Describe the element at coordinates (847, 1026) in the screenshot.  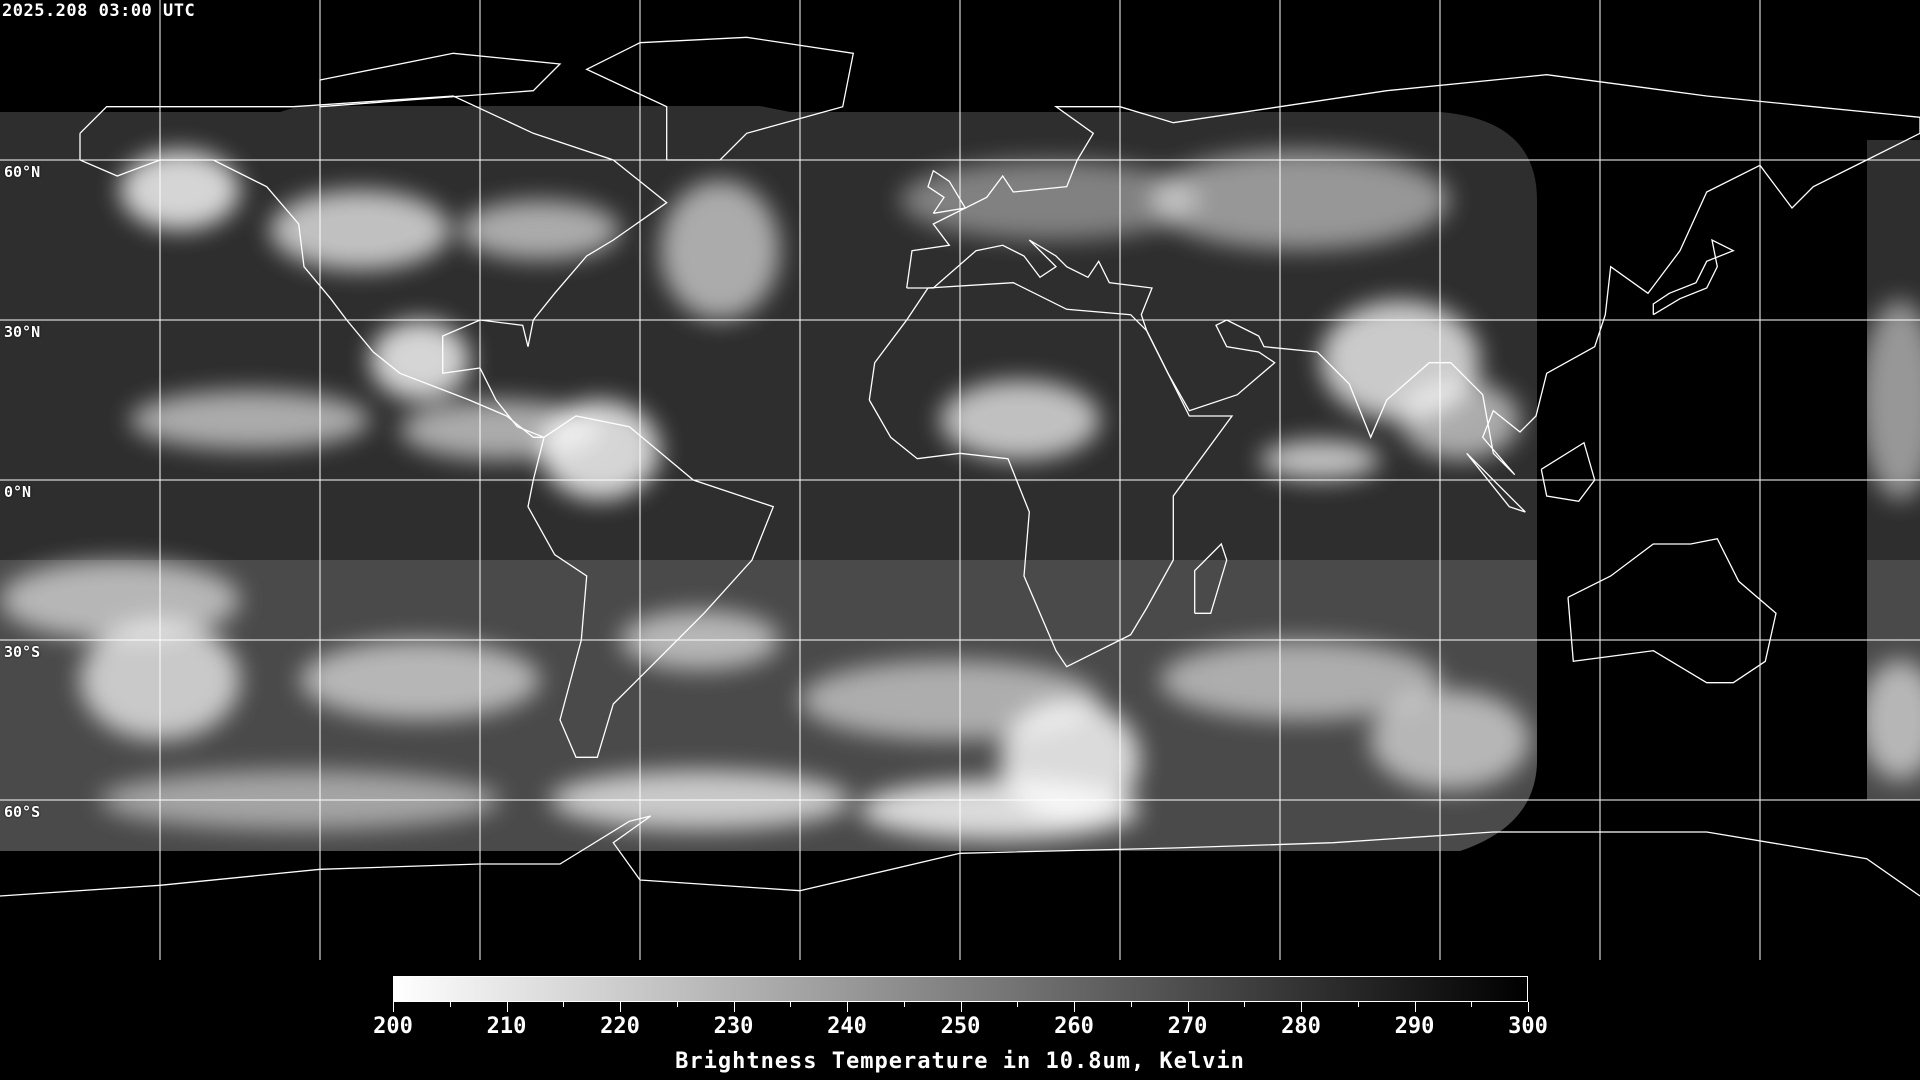
I see `colorbar-tick-label: 240` at that location.